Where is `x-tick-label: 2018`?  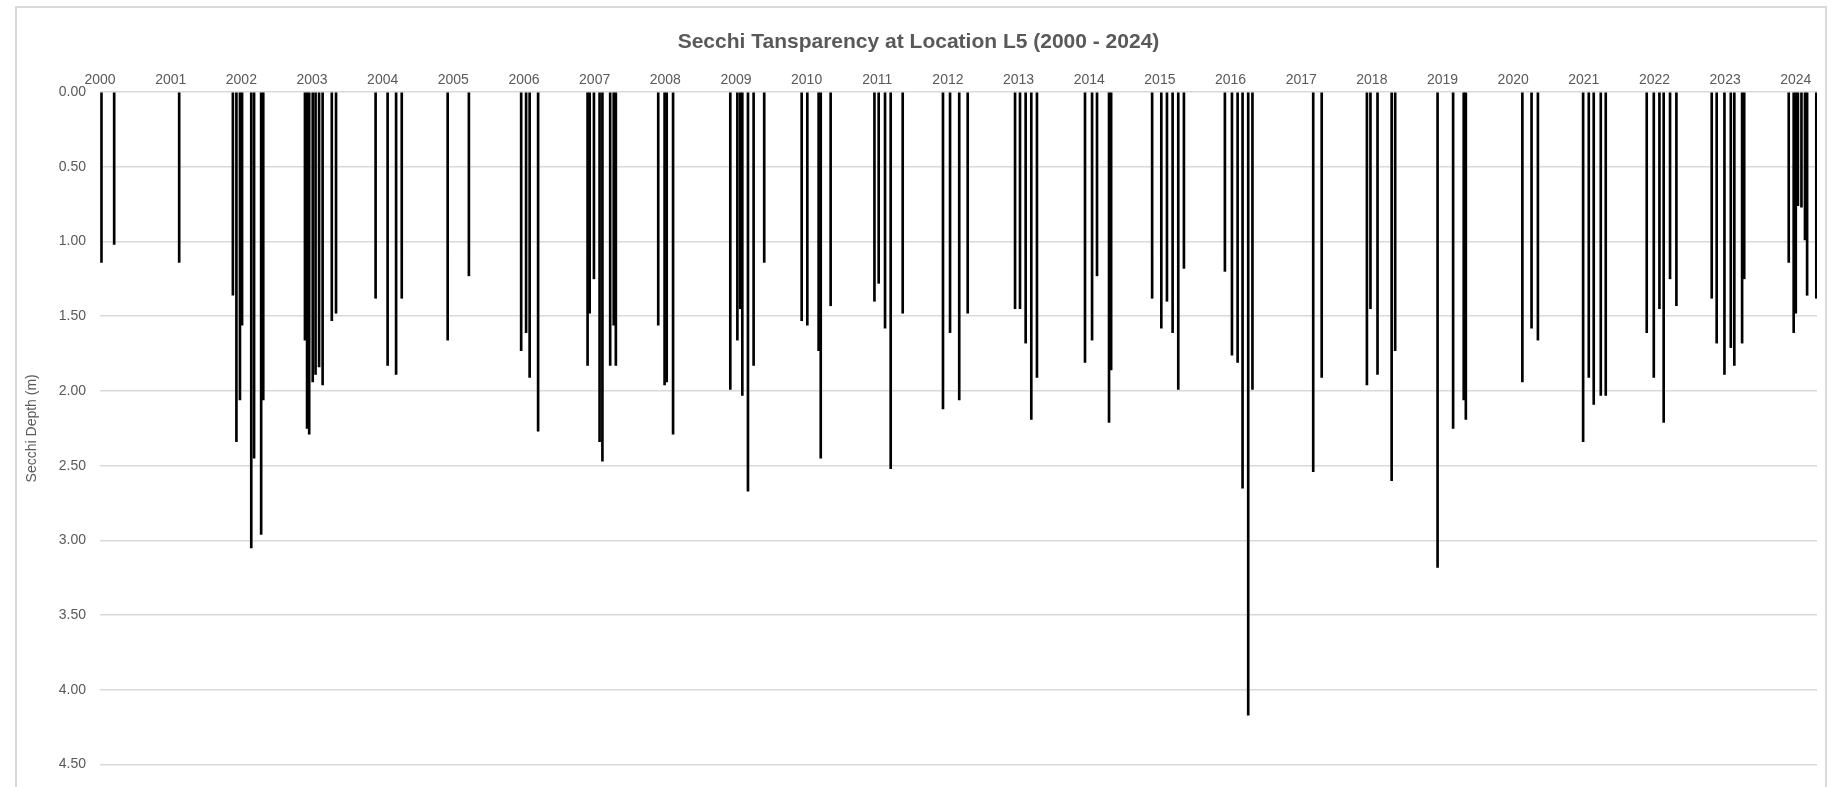
x-tick-label: 2018 is located at coordinates (1372, 79).